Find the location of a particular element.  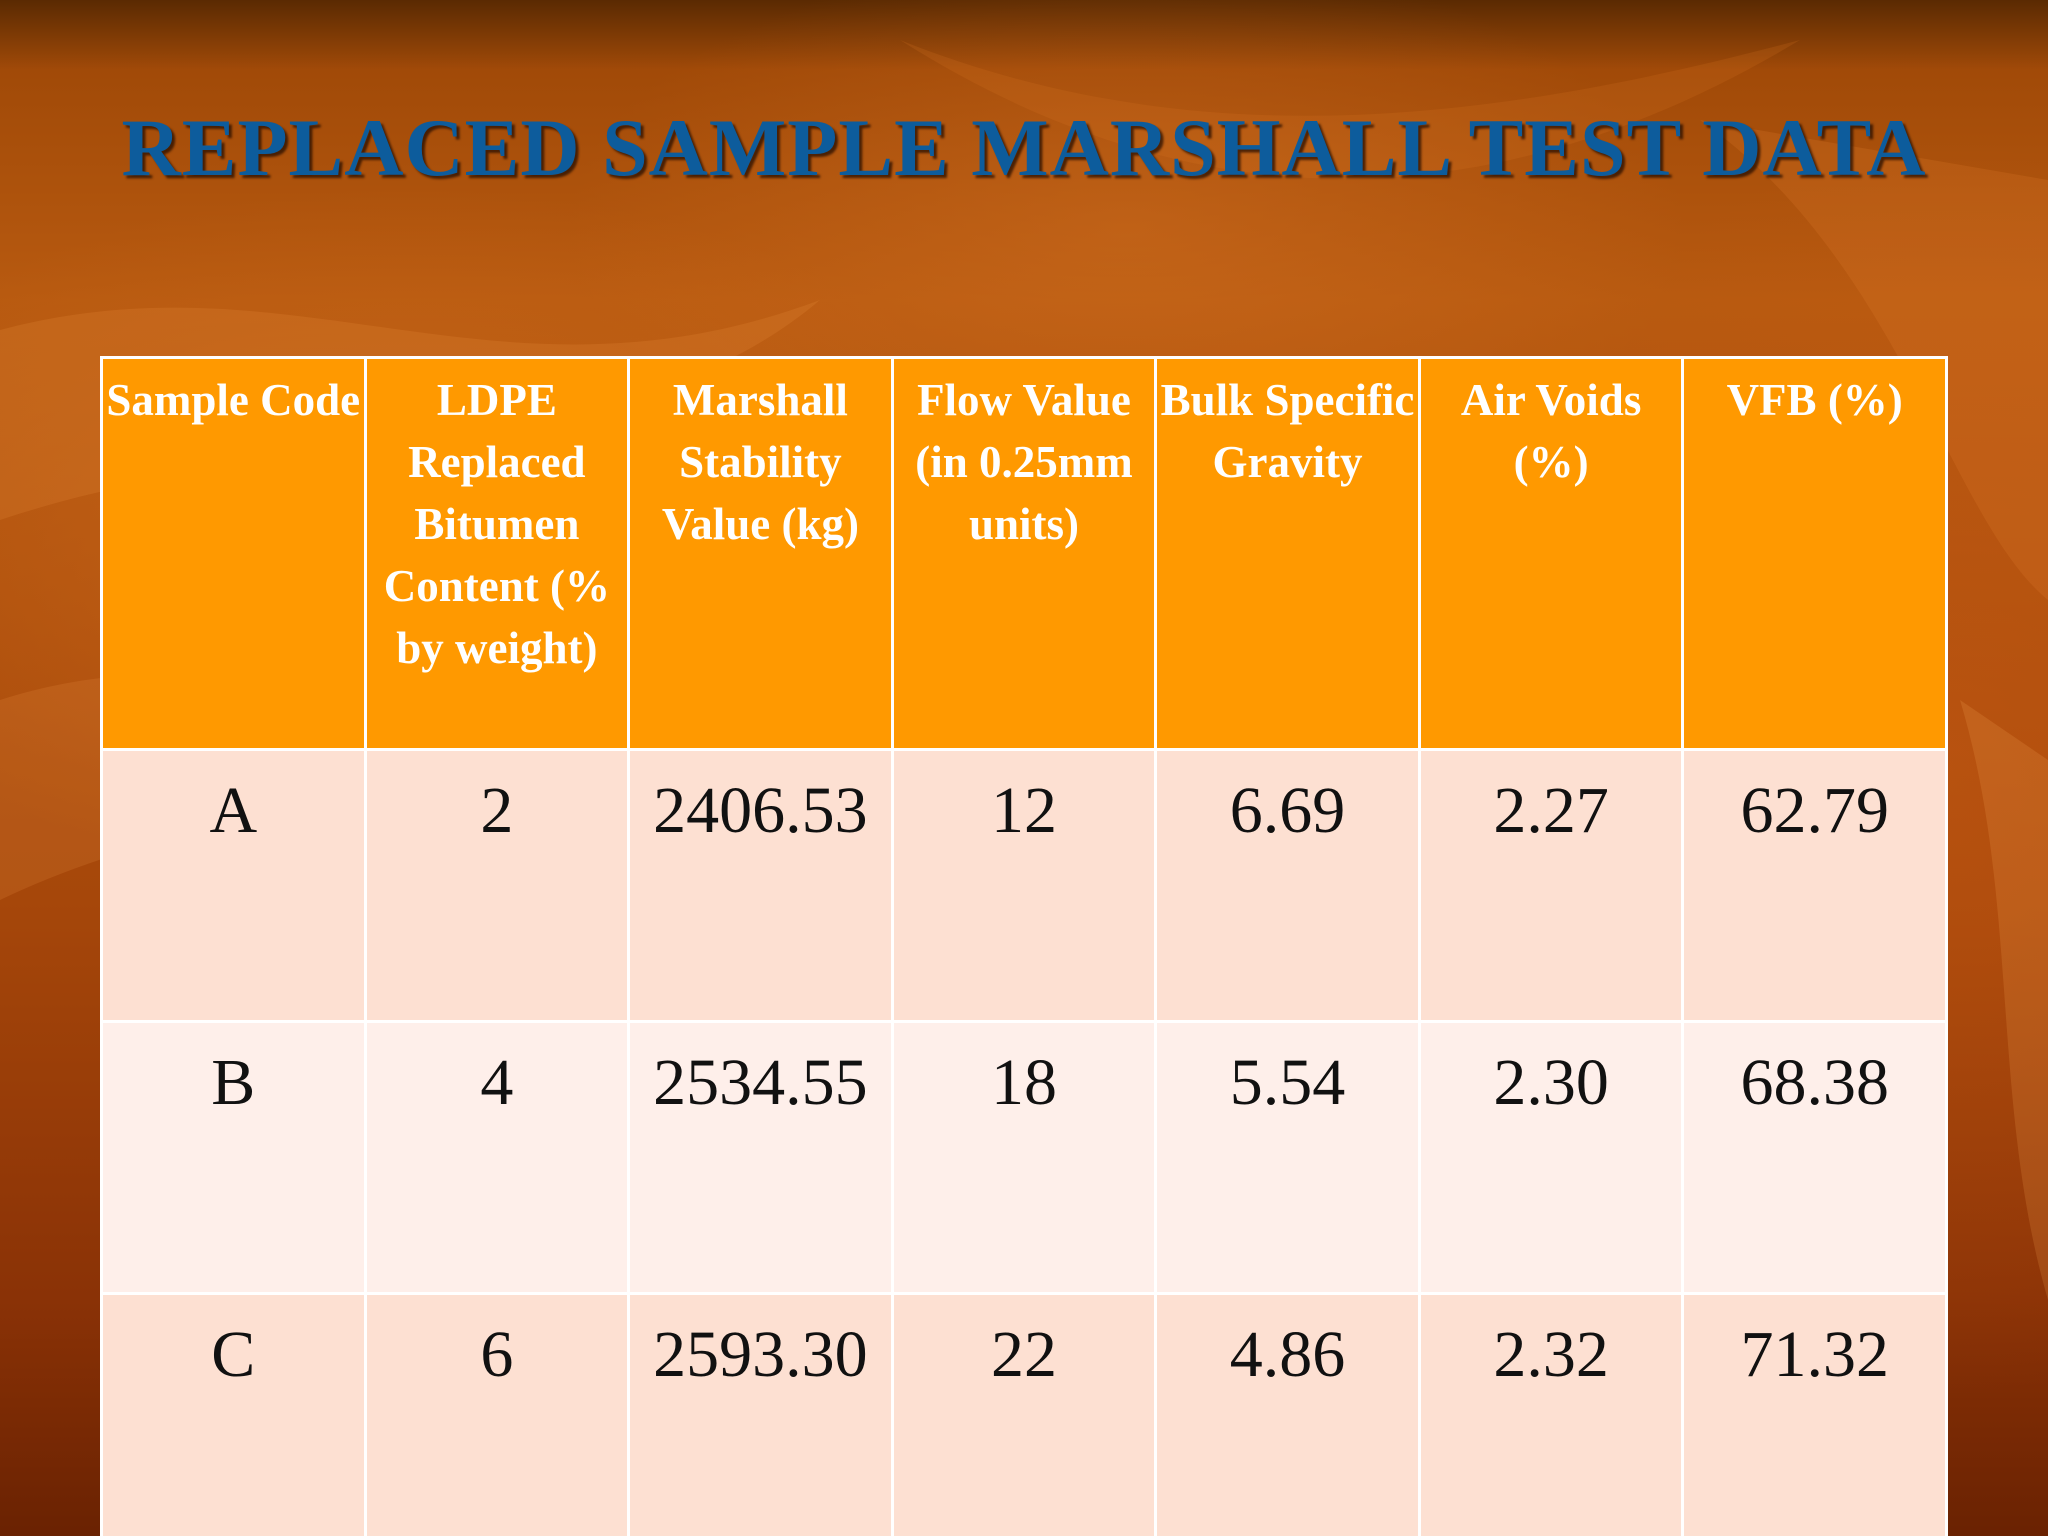

cell-ldpe-content: 6 is located at coordinates (497, 1414).